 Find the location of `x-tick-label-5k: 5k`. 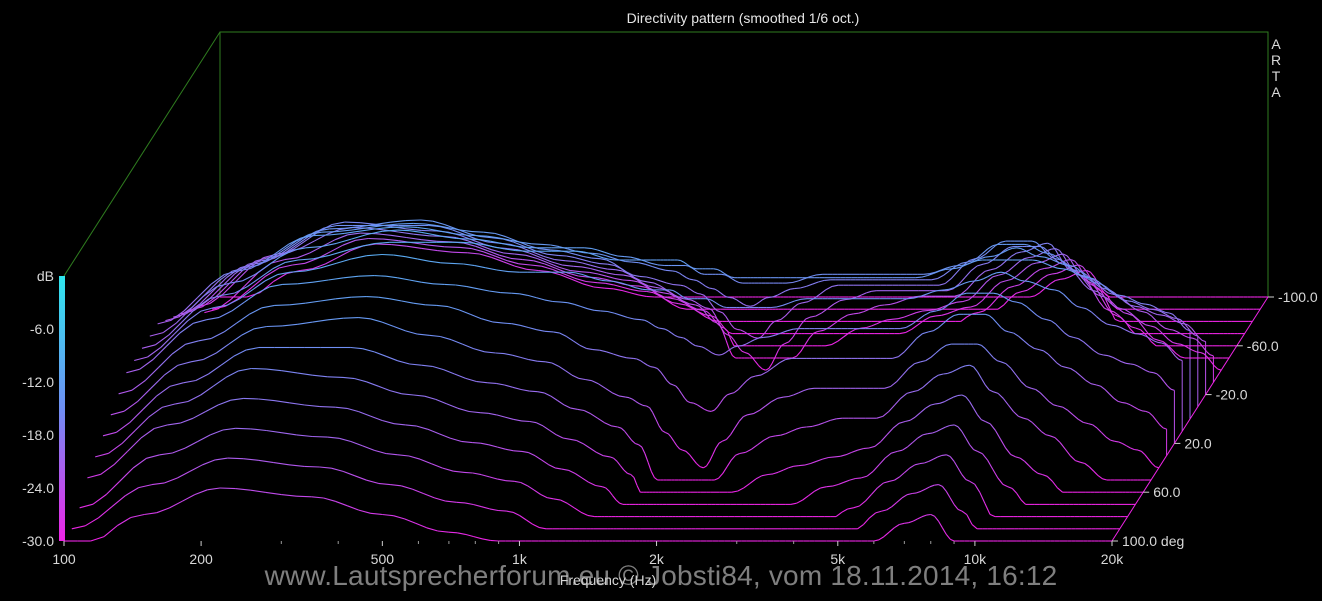

x-tick-label-5k: 5k is located at coordinates (838, 559).